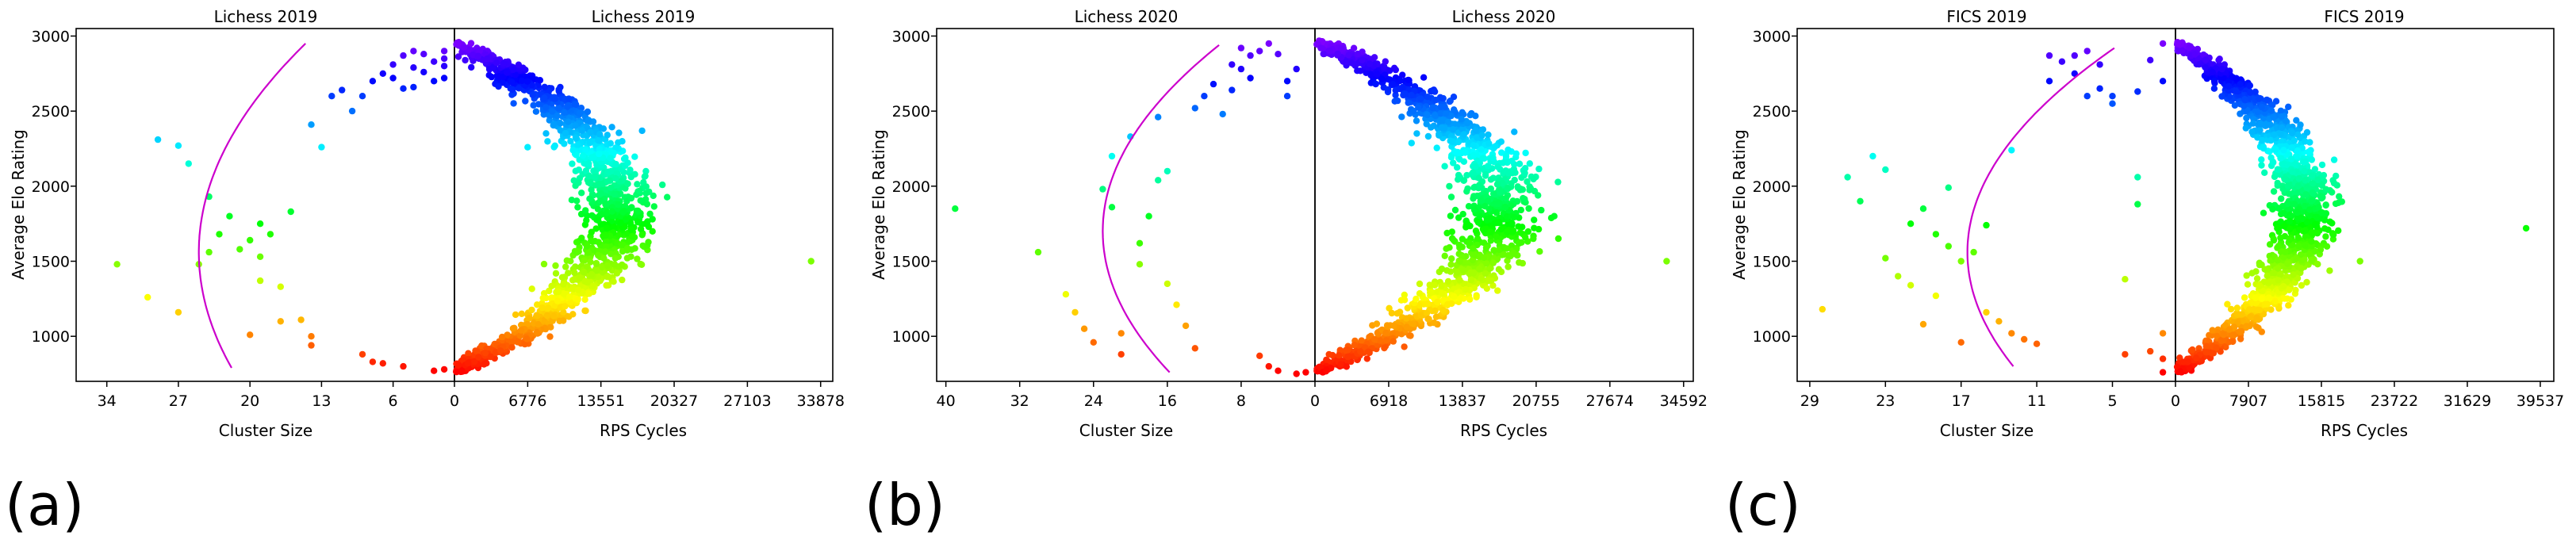  I want to click on left-x-tick-label: 27, so click(178, 401).